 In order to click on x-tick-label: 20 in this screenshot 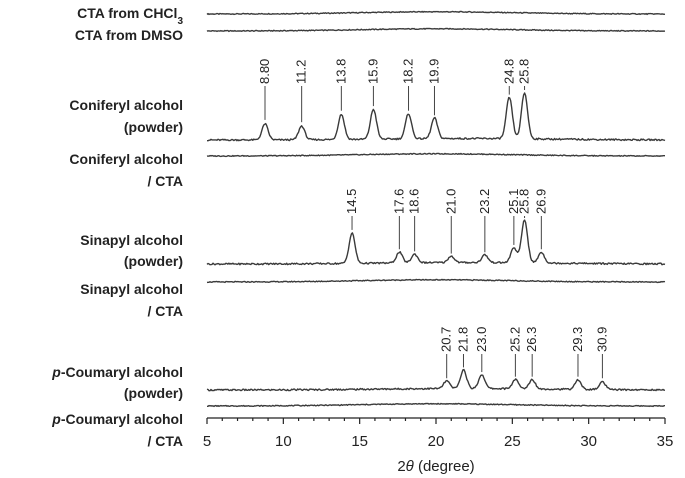, I will do `click(436, 441)`.